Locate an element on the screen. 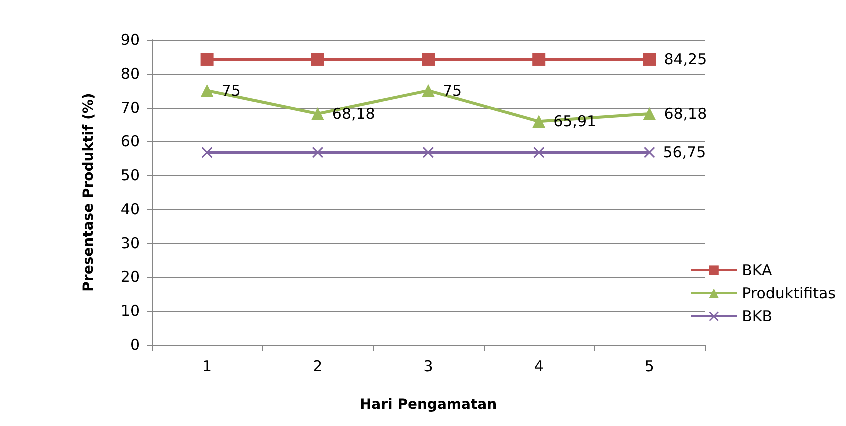  x-tick-label: 3 is located at coordinates (429, 367).